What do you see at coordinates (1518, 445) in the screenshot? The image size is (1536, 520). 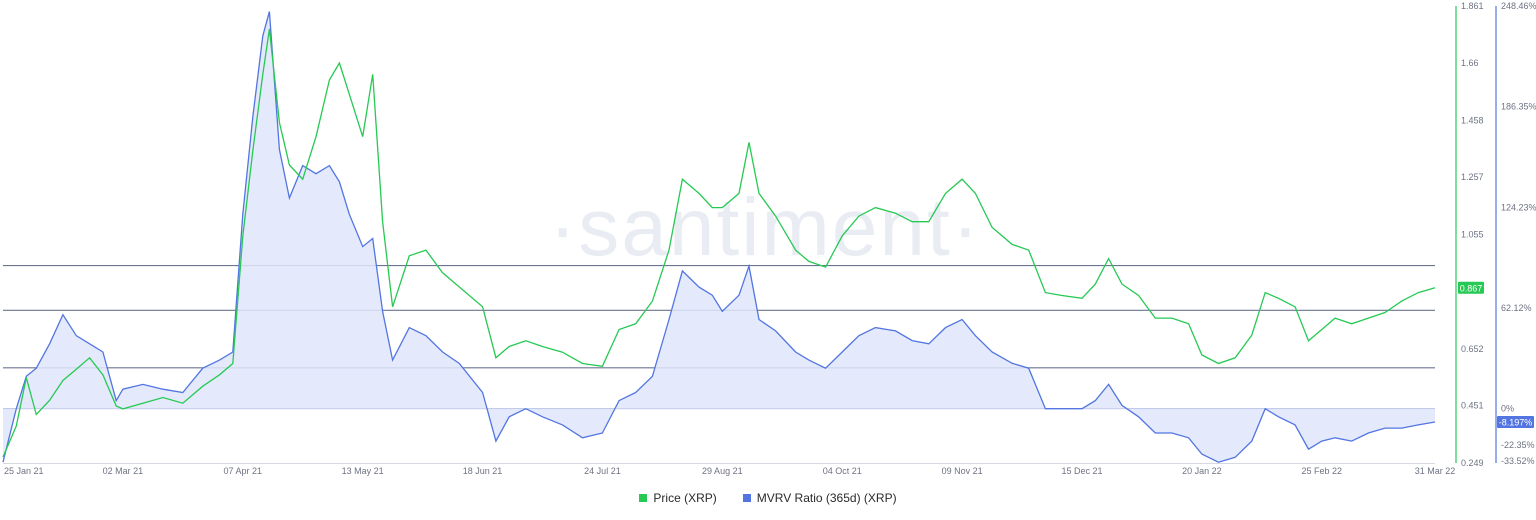 I see `mvrv-tick-label: -22.35%` at bounding box center [1518, 445].